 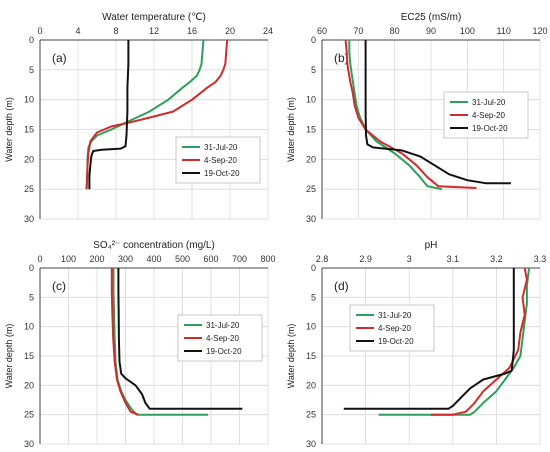 What do you see at coordinates (125, 259) in the screenshot?
I see `panel-c-x-tick-label: 300` at bounding box center [125, 259].